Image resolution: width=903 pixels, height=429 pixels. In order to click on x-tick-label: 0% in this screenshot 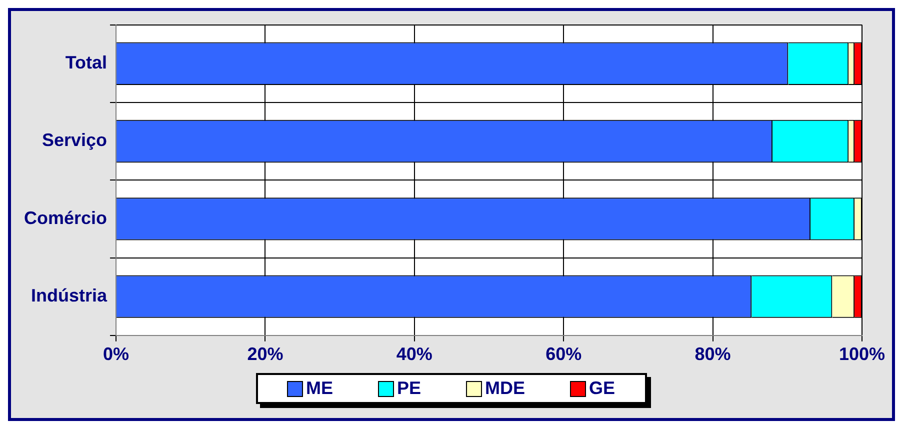, I will do `click(116, 354)`.